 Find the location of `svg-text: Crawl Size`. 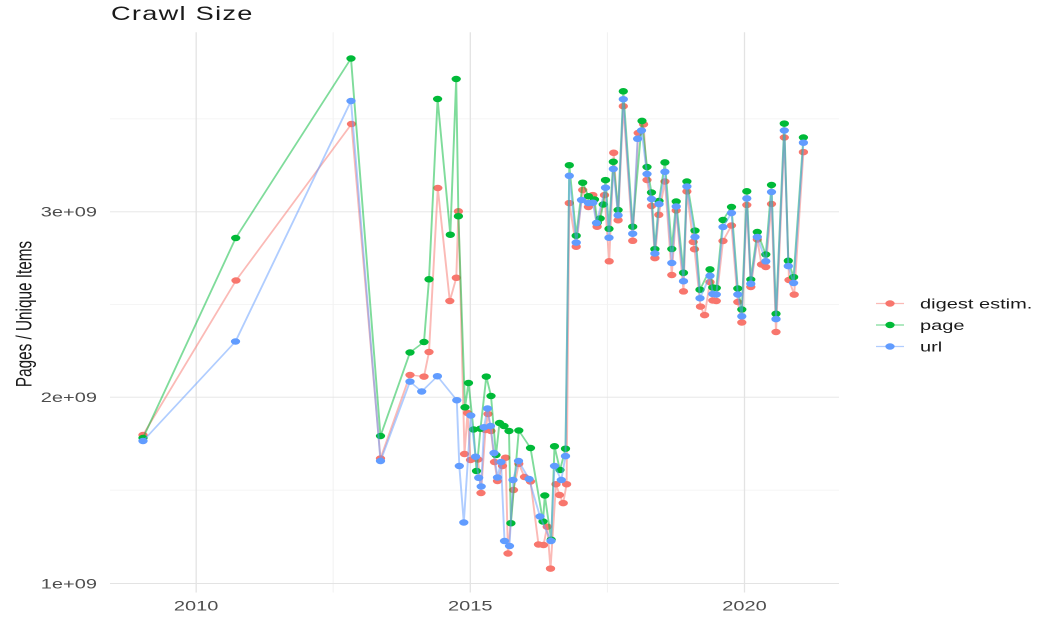

svg-text: Crawl Size is located at coordinates (182, 13).